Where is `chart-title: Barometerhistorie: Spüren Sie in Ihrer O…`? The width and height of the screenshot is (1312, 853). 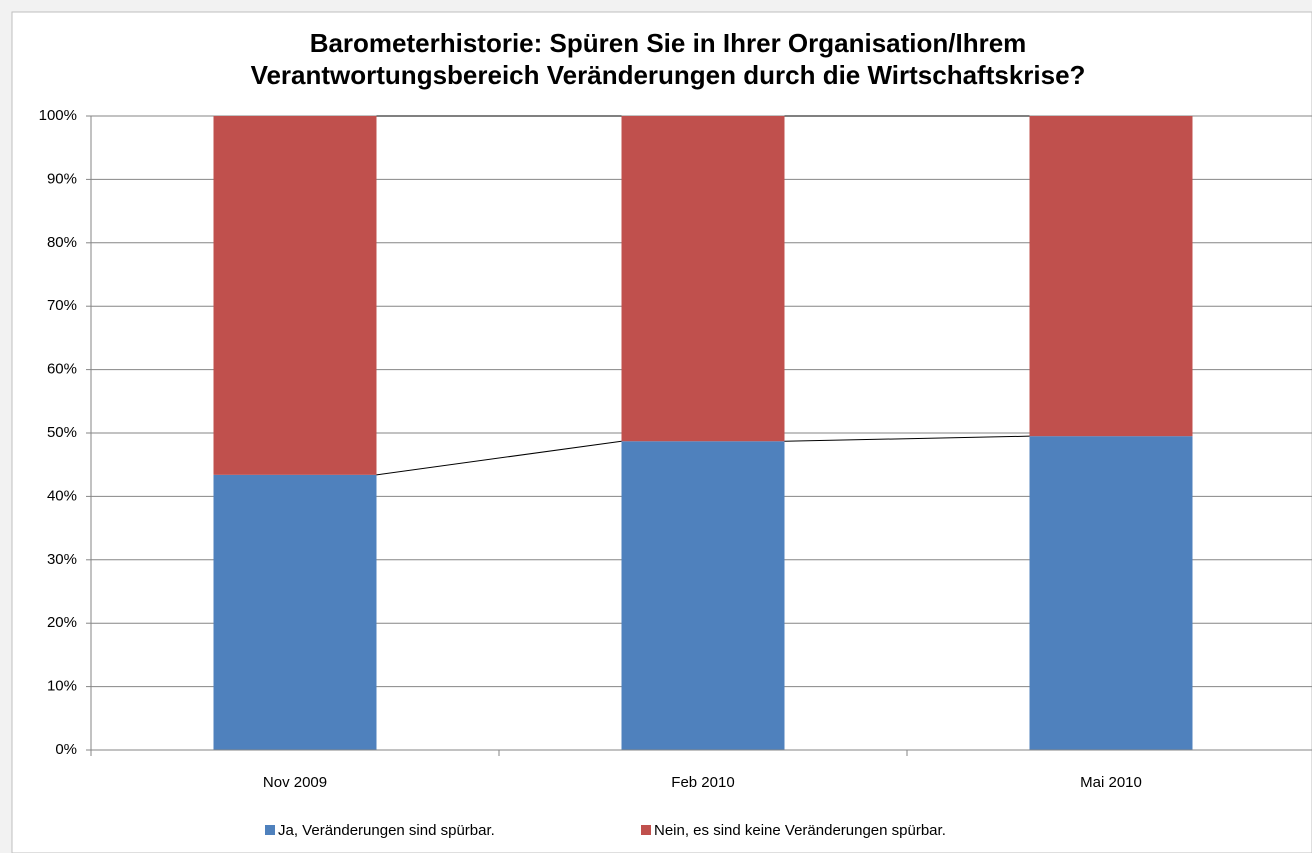 chart-title: Barometerhistorie: Spüren Sie in Ihrer O… is located at coordinates (668, 43).